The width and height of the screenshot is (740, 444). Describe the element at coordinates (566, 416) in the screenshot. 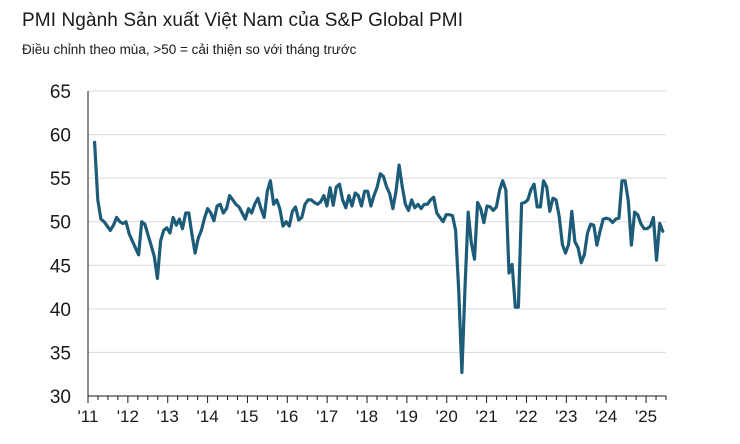

I see `x-tick-label-23: '23` at that location.